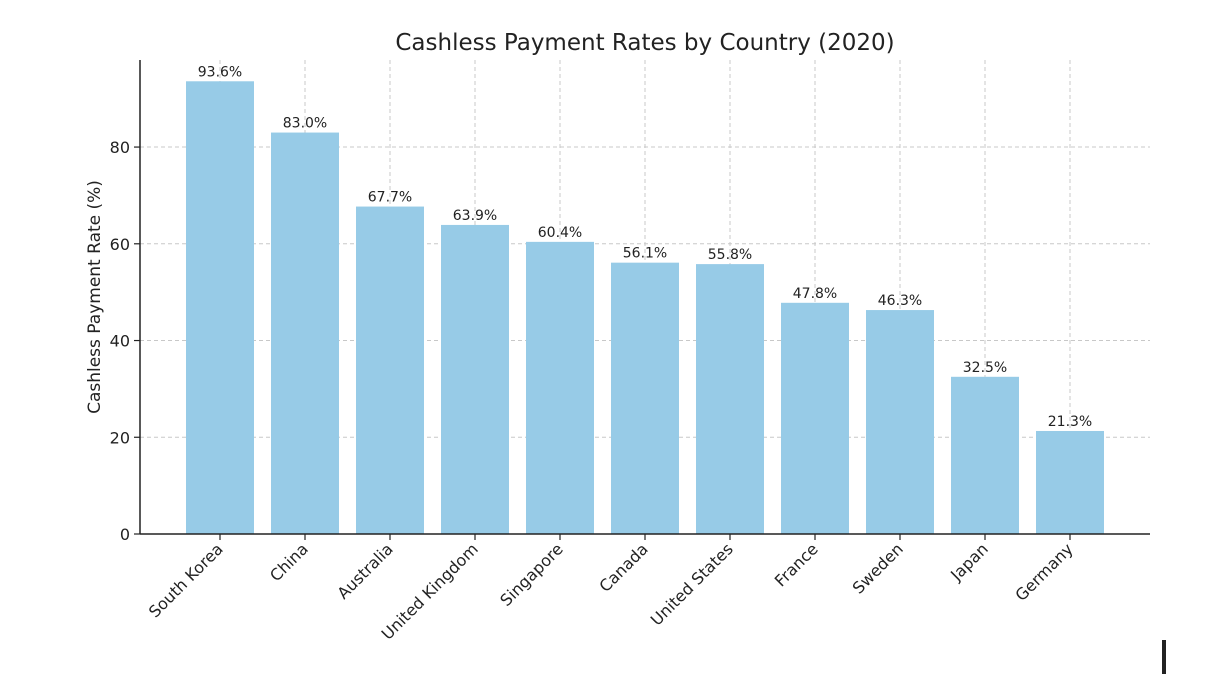 Image resolution: width=1230 pixels, height=678 pixels. I want to click on y-tick-label: 80, so click(120, 147).